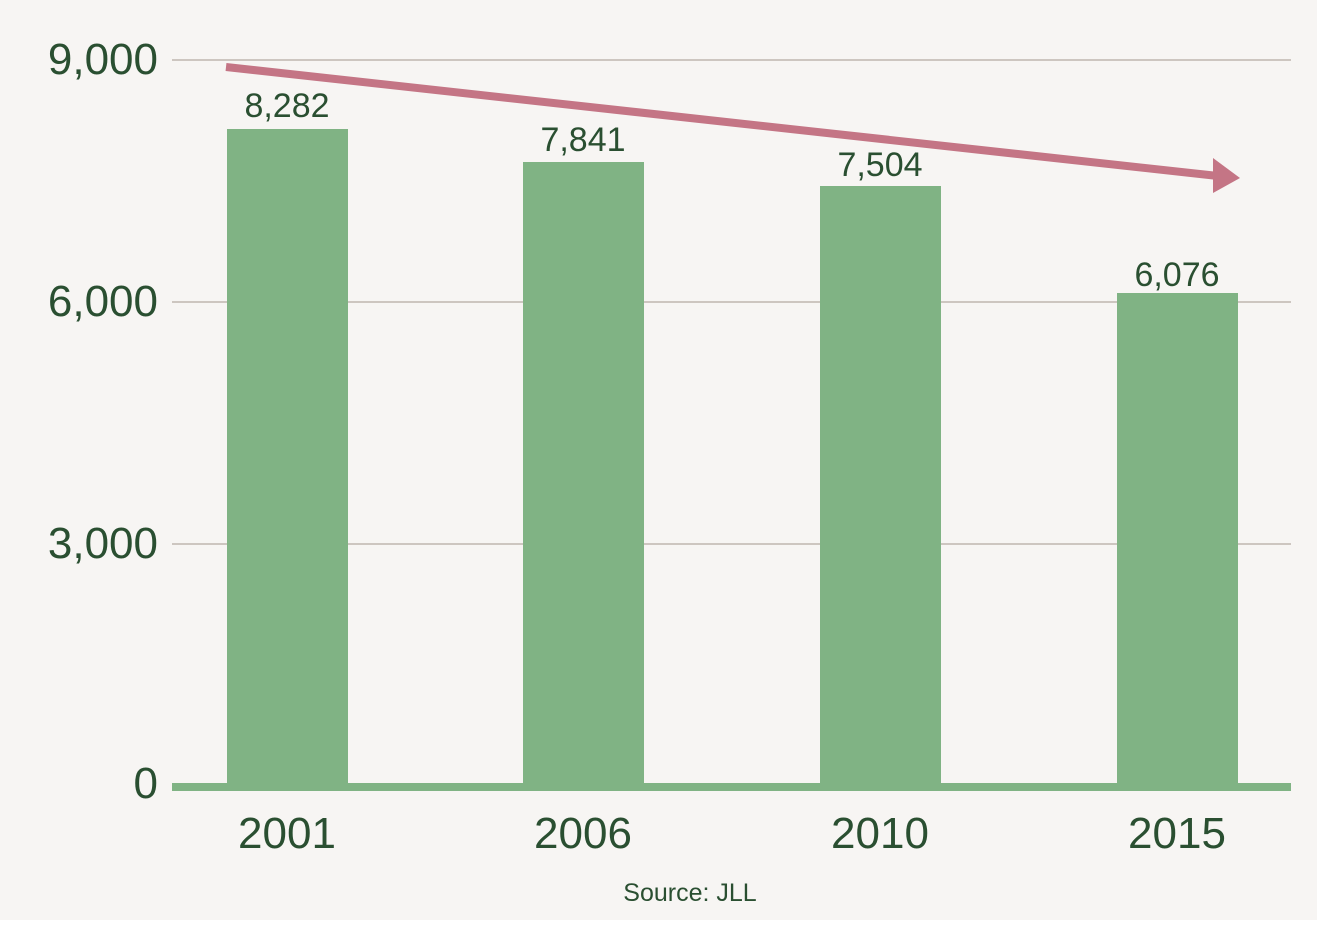 The image size is (1317, 925). Describe the element at coordinates (880, 485) in the screenshot. I see `bar-2010` at that location.